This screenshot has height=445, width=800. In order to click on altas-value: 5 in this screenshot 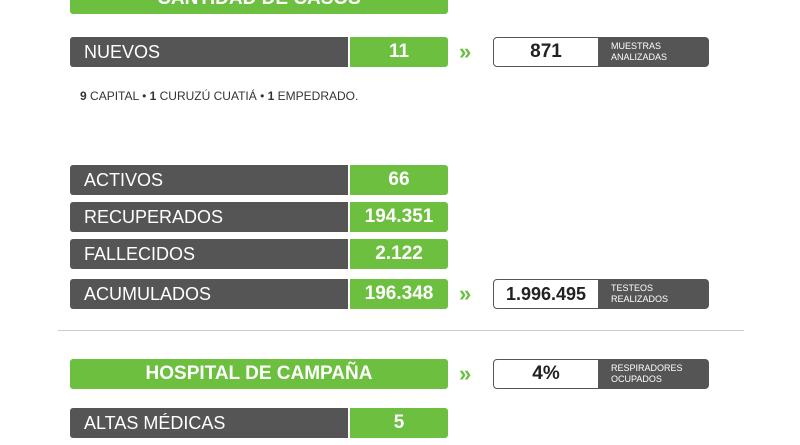, I will do `click(399, 423)`.